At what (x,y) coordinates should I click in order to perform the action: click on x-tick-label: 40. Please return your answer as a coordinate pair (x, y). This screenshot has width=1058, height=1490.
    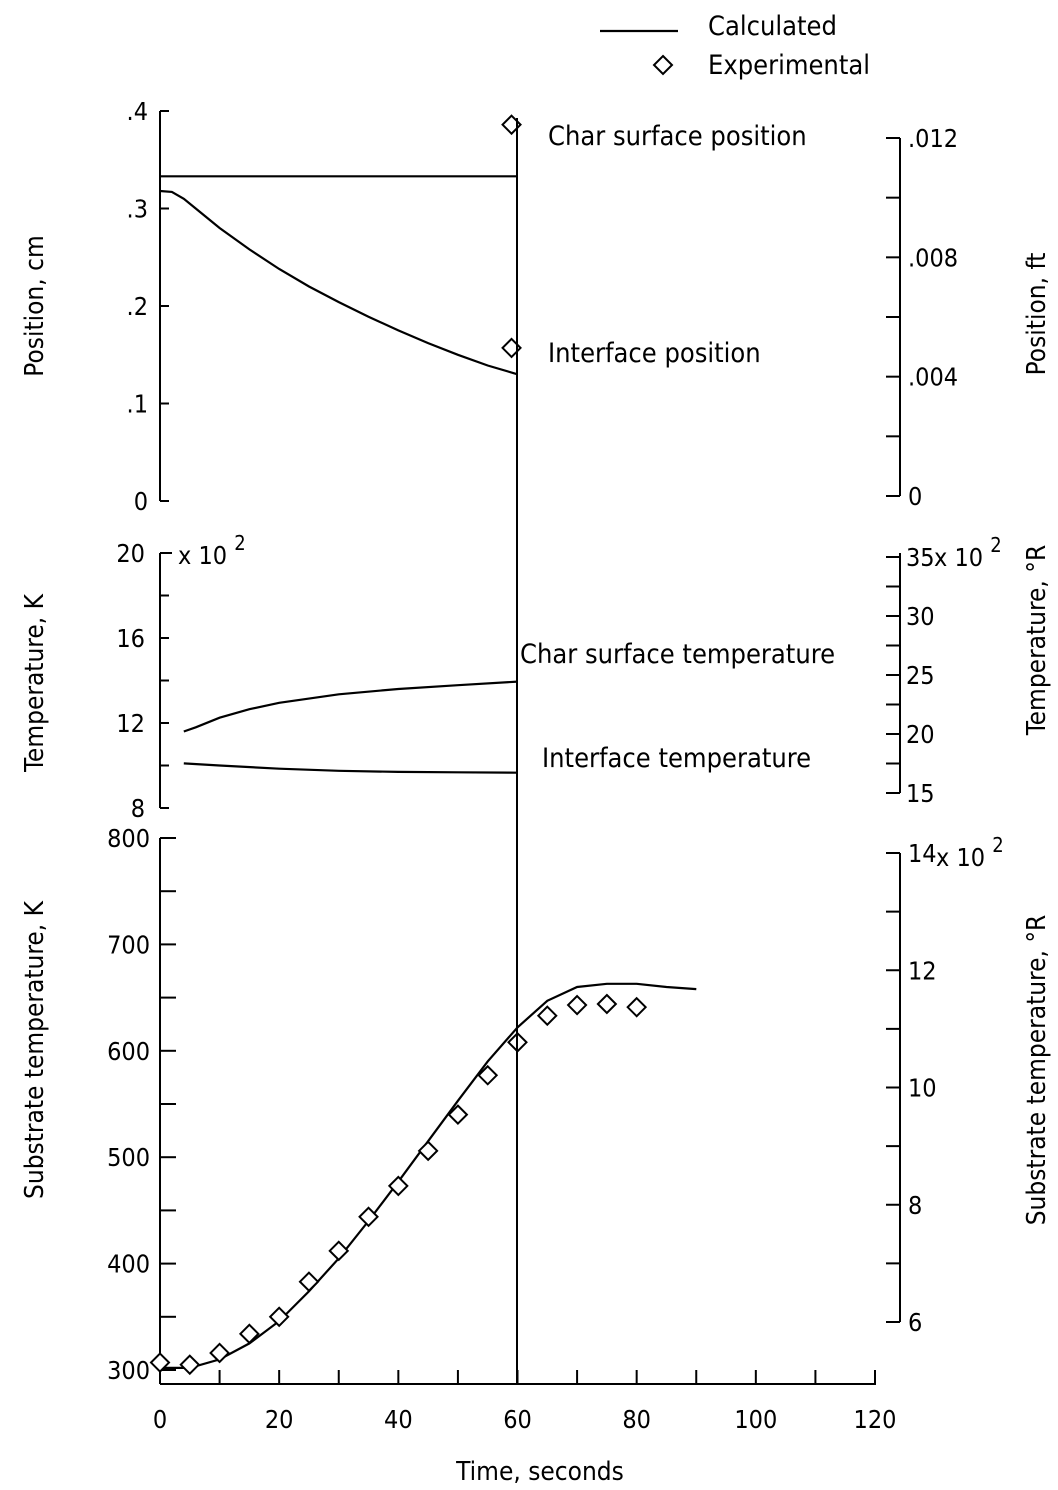
    Looking at the image, I should click on (398, 1419).